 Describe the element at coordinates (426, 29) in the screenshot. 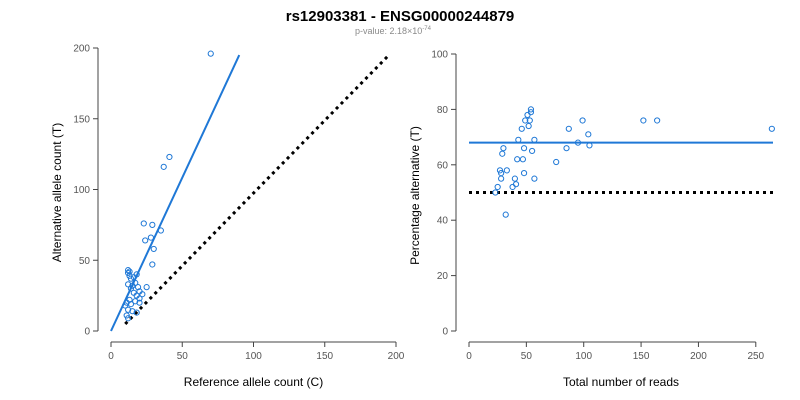

I see `subtitle-exponent: -74` at that location.